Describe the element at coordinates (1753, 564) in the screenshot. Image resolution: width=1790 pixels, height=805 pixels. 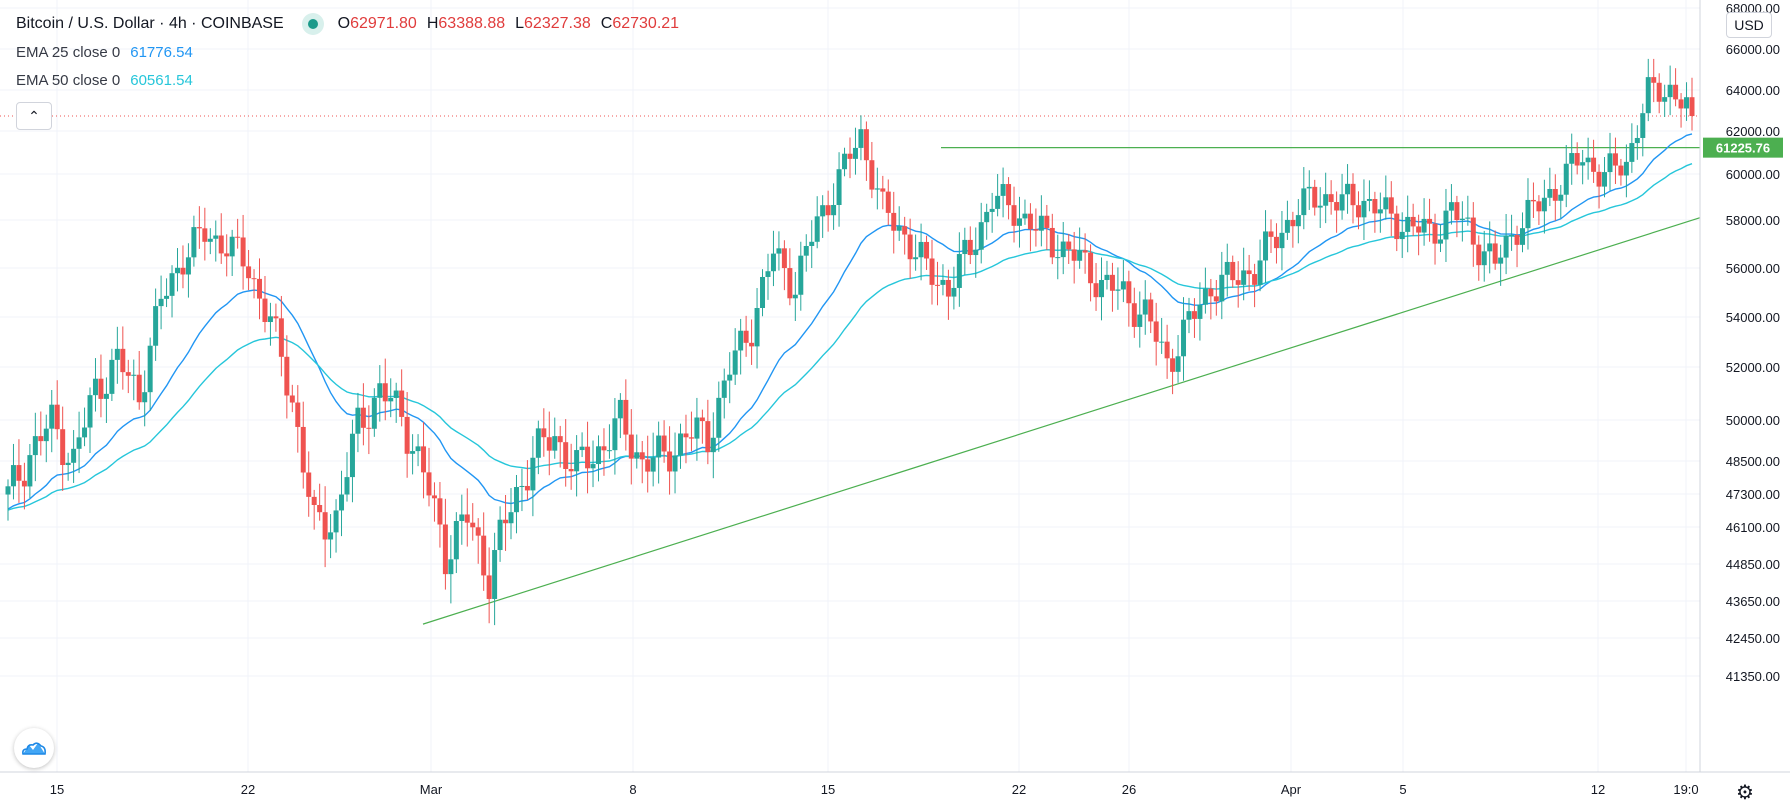
I see `price-tick-label: 44850.00` at that location.